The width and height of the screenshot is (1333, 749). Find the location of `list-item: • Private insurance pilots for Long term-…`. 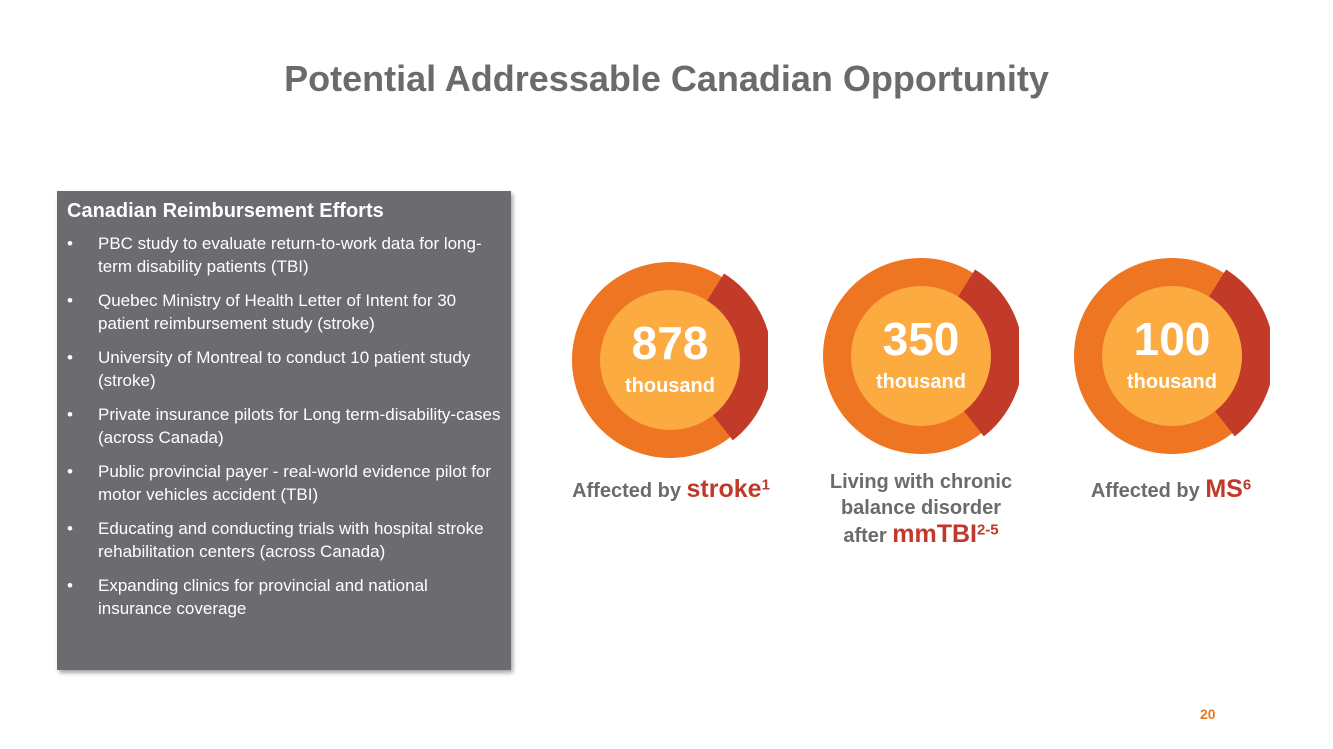

list-item: • Private insurance pilots for Long term-… is located at coordinates (284, 426).